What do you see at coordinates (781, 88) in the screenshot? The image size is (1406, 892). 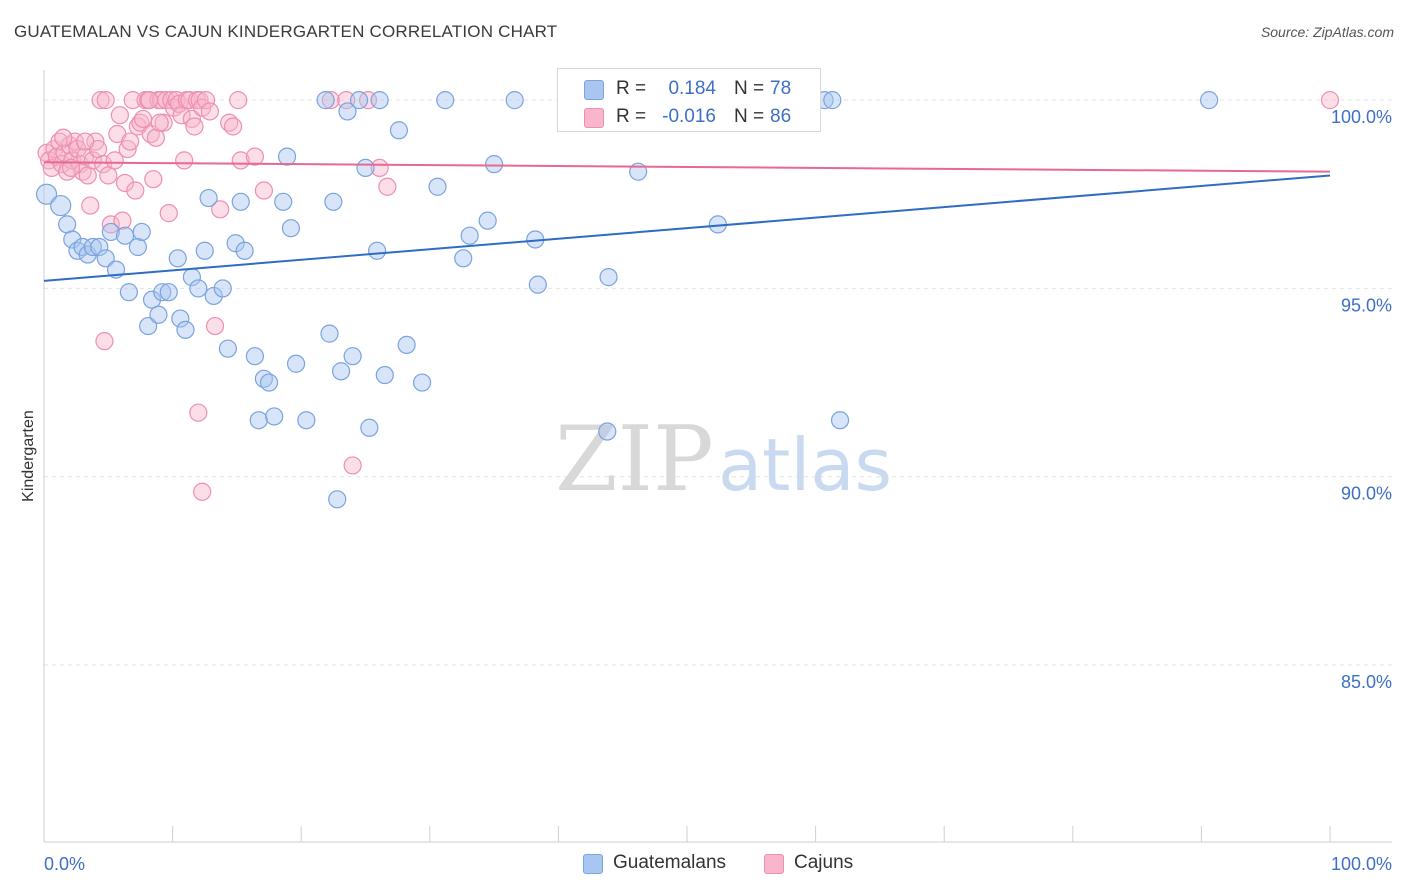 I see `legend-n-value: 78` at bounding box center [781, 88].